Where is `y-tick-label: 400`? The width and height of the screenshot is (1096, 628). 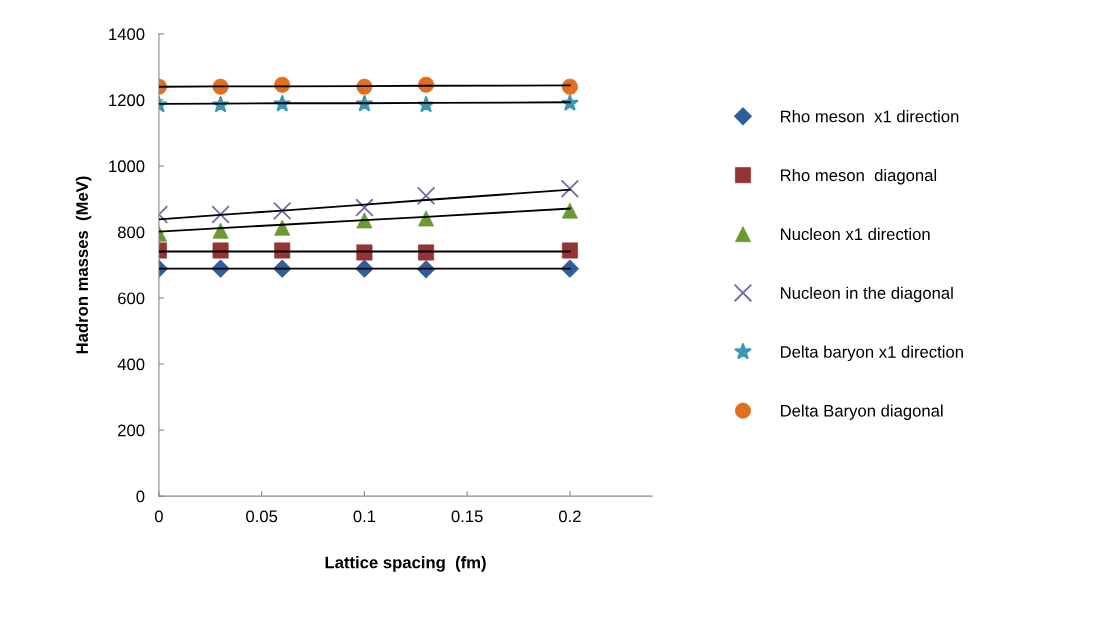
y-tick-label: 400 is located at coordinates (131, 364).